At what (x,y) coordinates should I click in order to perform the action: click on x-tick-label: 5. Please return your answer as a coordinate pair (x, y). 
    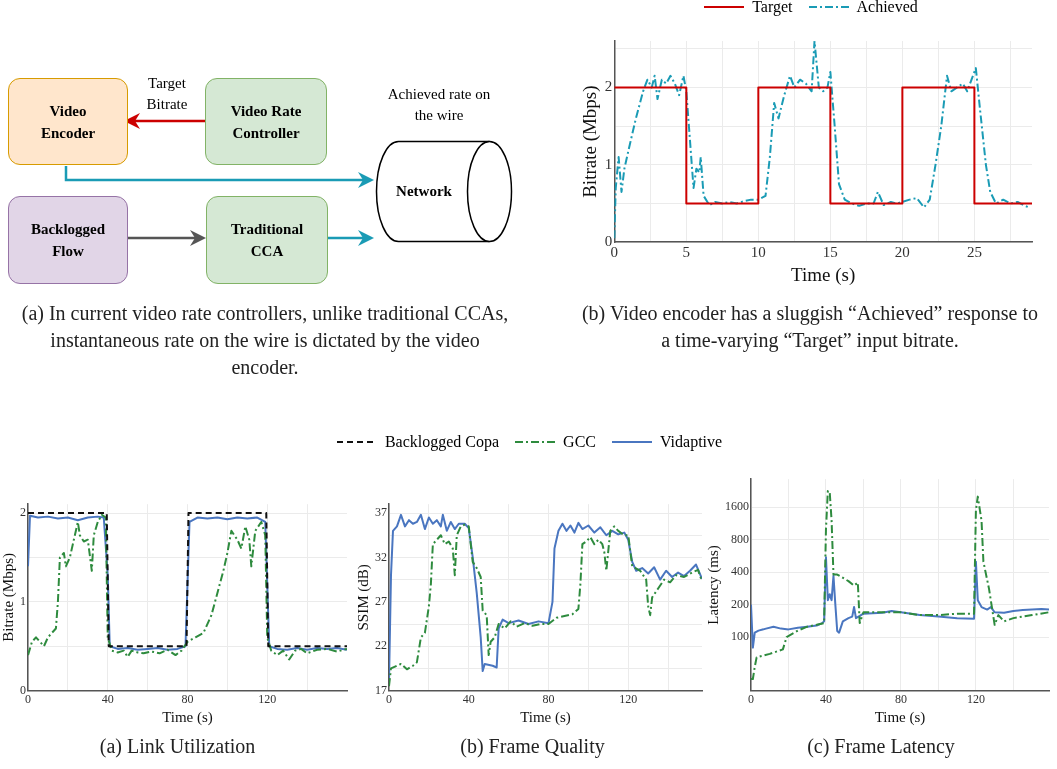
    Looking at the image, I should click on (686, 252).